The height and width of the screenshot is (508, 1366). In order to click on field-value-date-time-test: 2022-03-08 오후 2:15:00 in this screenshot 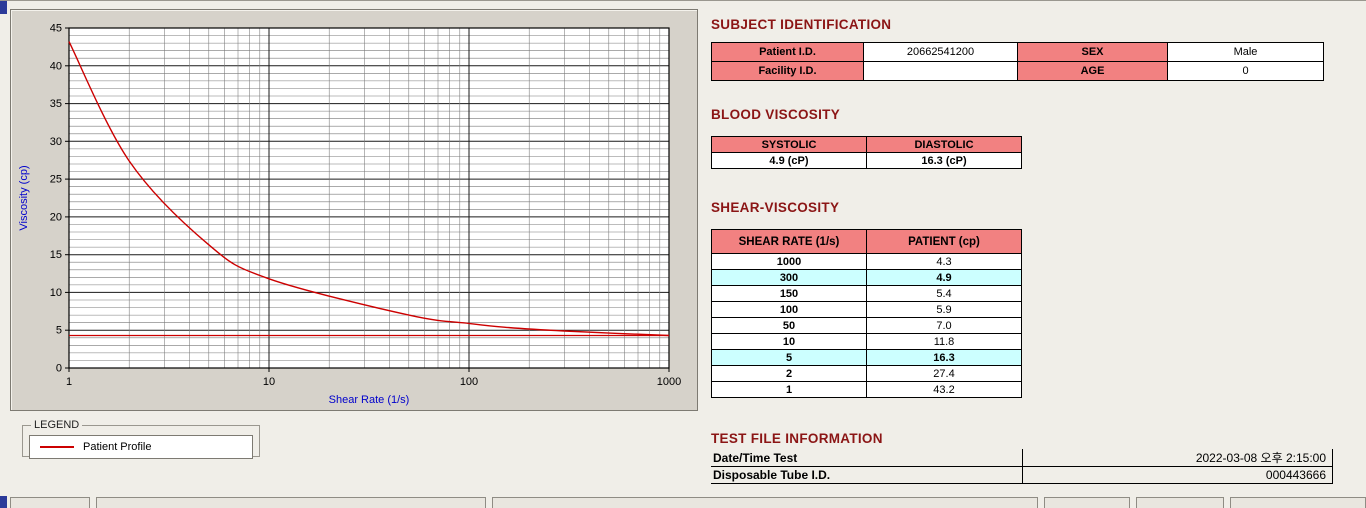, I will do `click(1177, 458)`.